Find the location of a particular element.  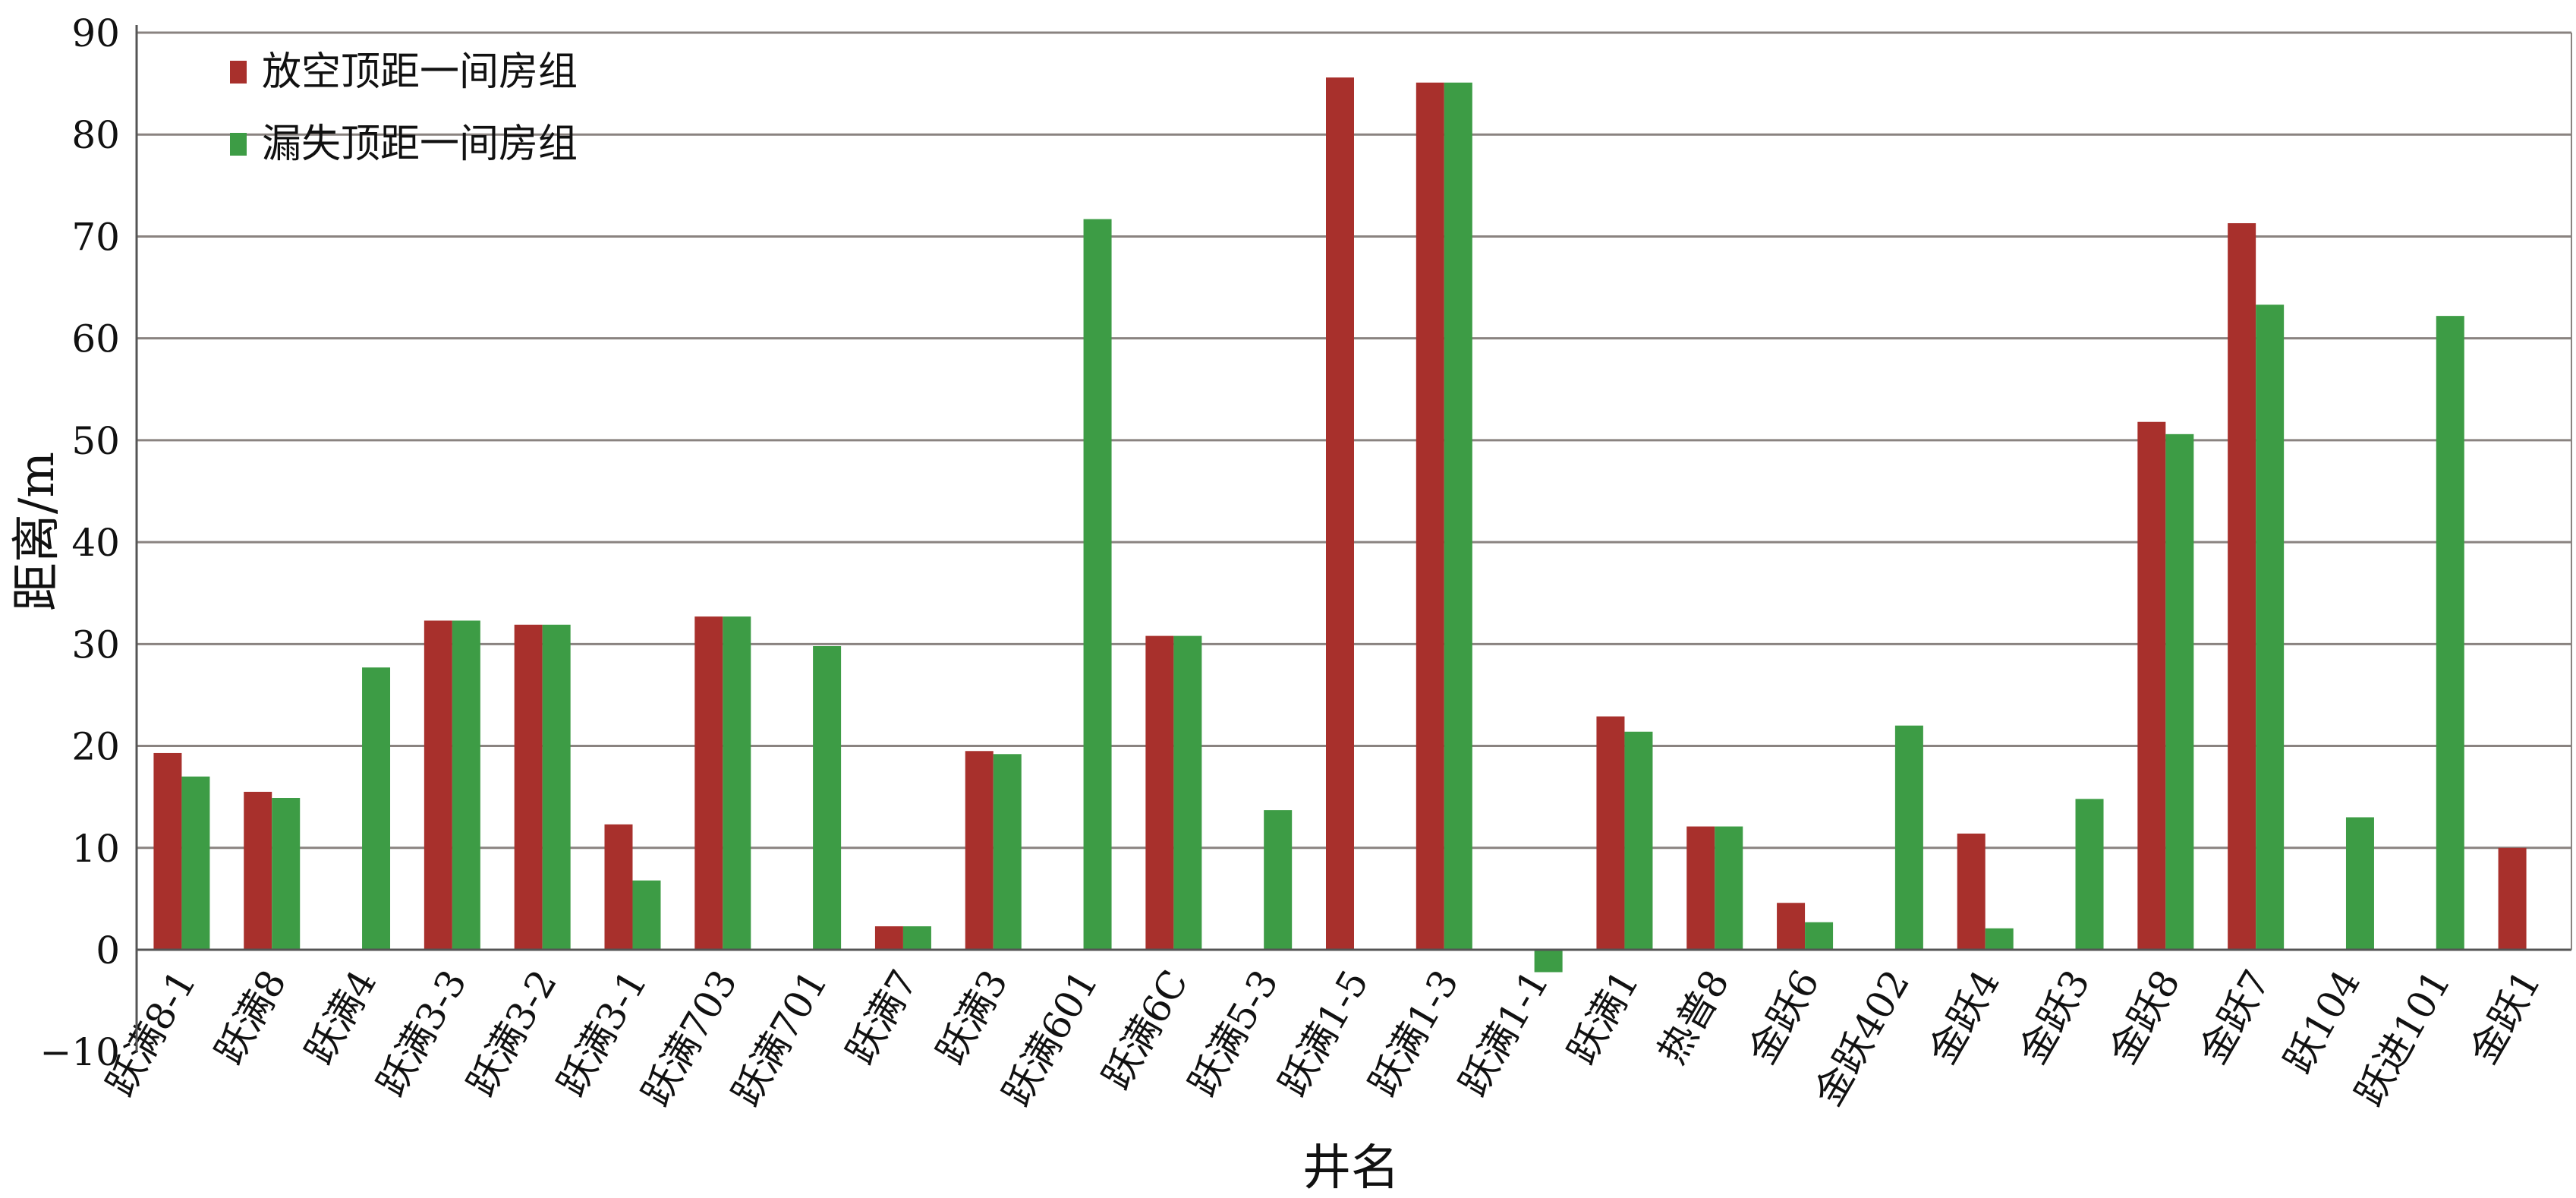

y-tick-label: 60 is located at coordinates (95, 339).